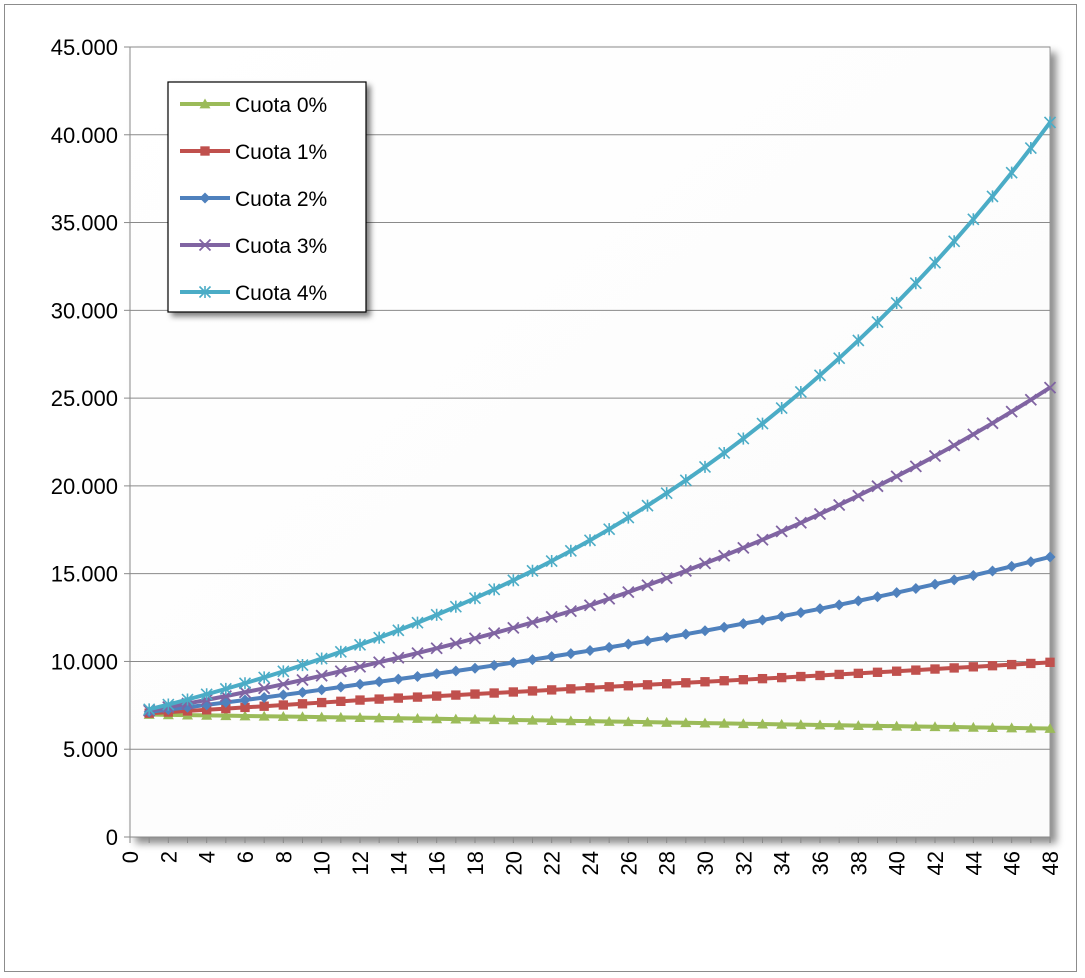 This screenshot has height=978, width=1085. What do you see at coordinates (743, 863) in the screenshot?
I see `x-tick-label: 32` at bounding box center [743, 863].